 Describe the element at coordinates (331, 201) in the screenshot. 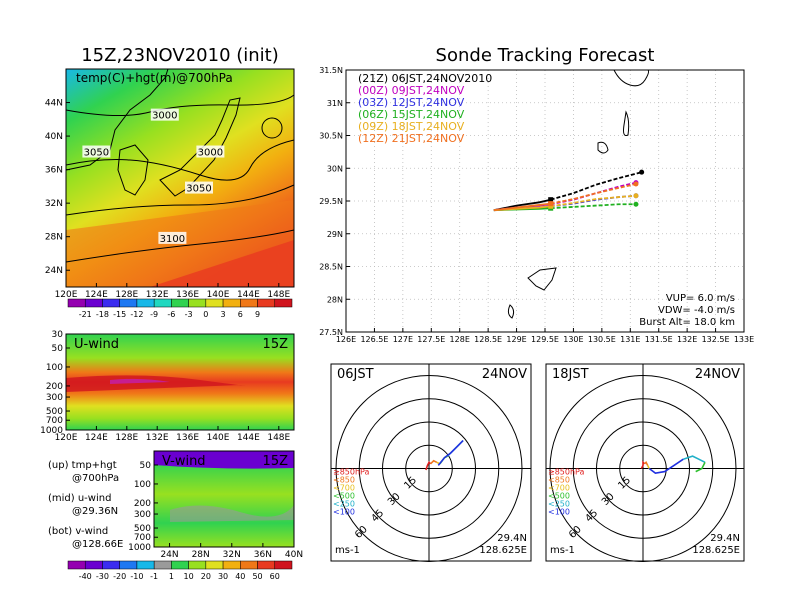

I see `y-tick-label: 29.5N` at that location.